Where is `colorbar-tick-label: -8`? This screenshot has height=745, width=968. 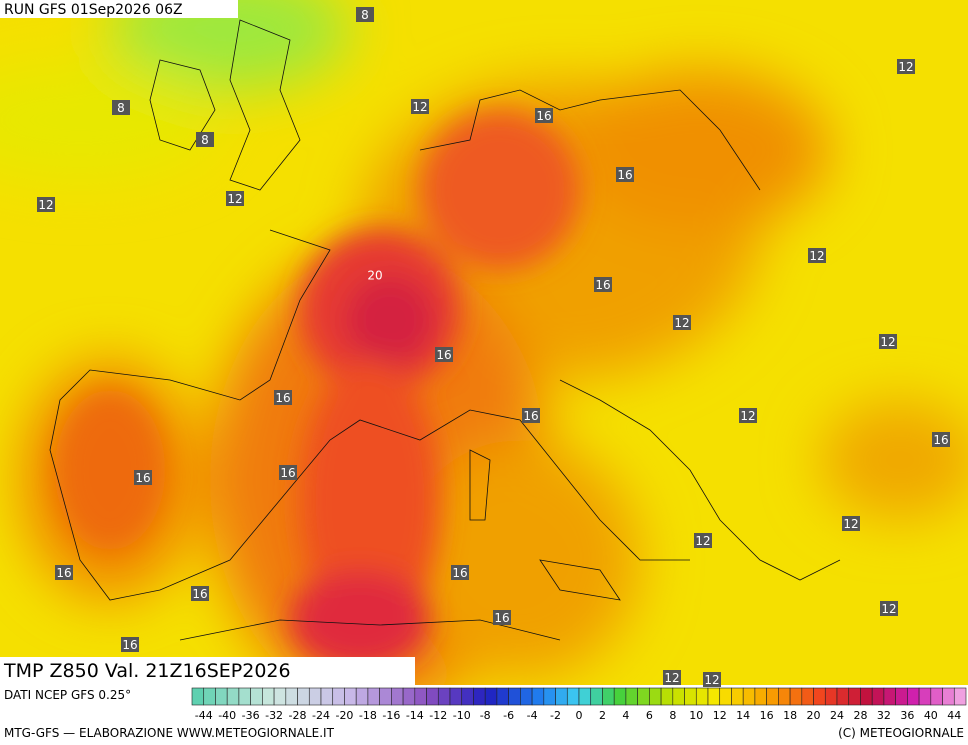 colorbar-tick-label: -8 is located at coordinates (485, 715).